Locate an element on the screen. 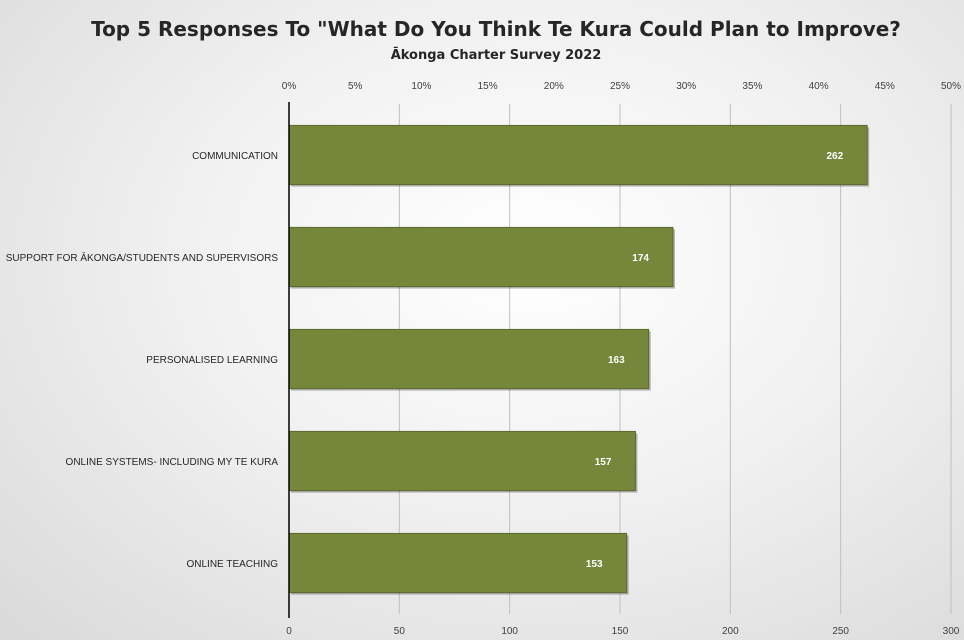  percent-tick-label: 0% is located at coordinates (289, 86).